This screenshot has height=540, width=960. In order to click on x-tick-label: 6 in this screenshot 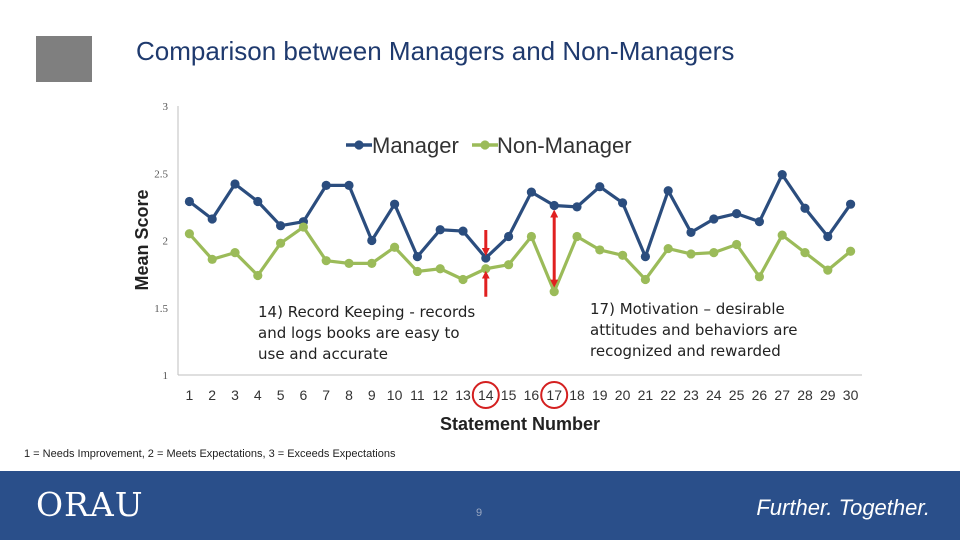, I will do `click(304, 395)`.